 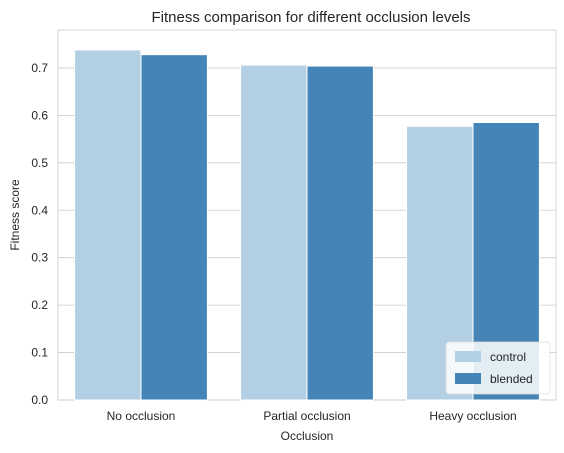 I want to click on y-tick-label: 0.7, so click(x=39, y=68).